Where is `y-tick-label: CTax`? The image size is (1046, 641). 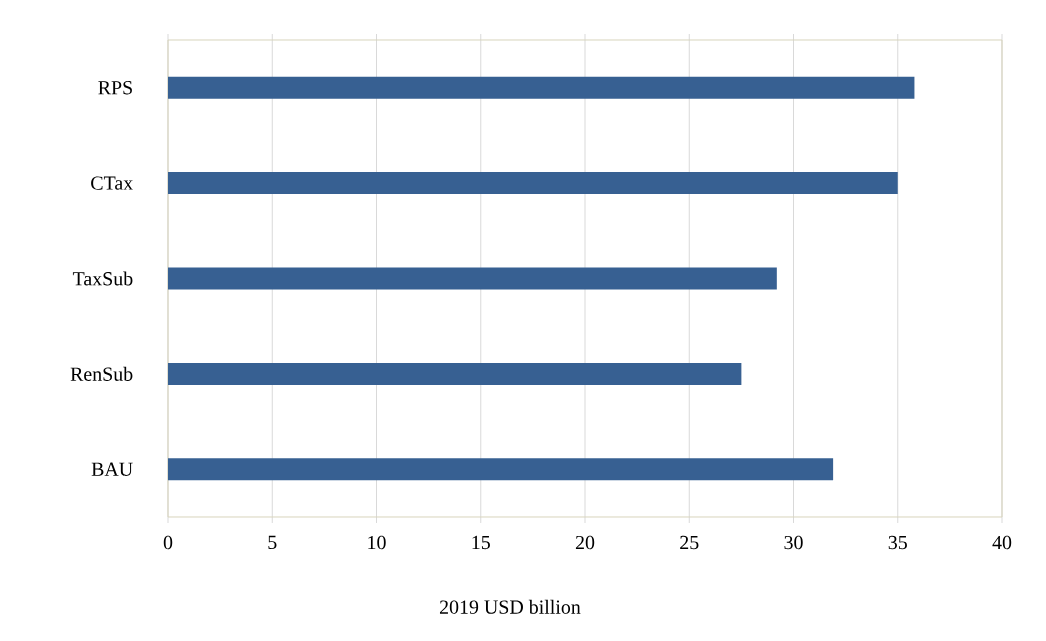
y-tick-label: CTax is located at coordinates (112, 183).